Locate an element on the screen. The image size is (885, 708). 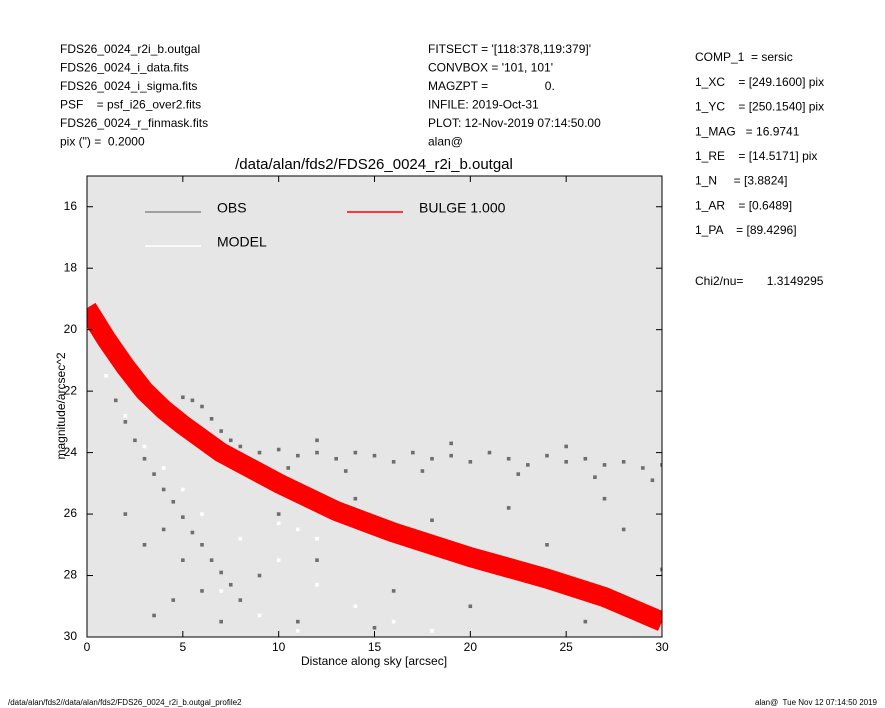
header-left-line: PSF = psf_i26_over2.fits is located at coordinates (130, 105).